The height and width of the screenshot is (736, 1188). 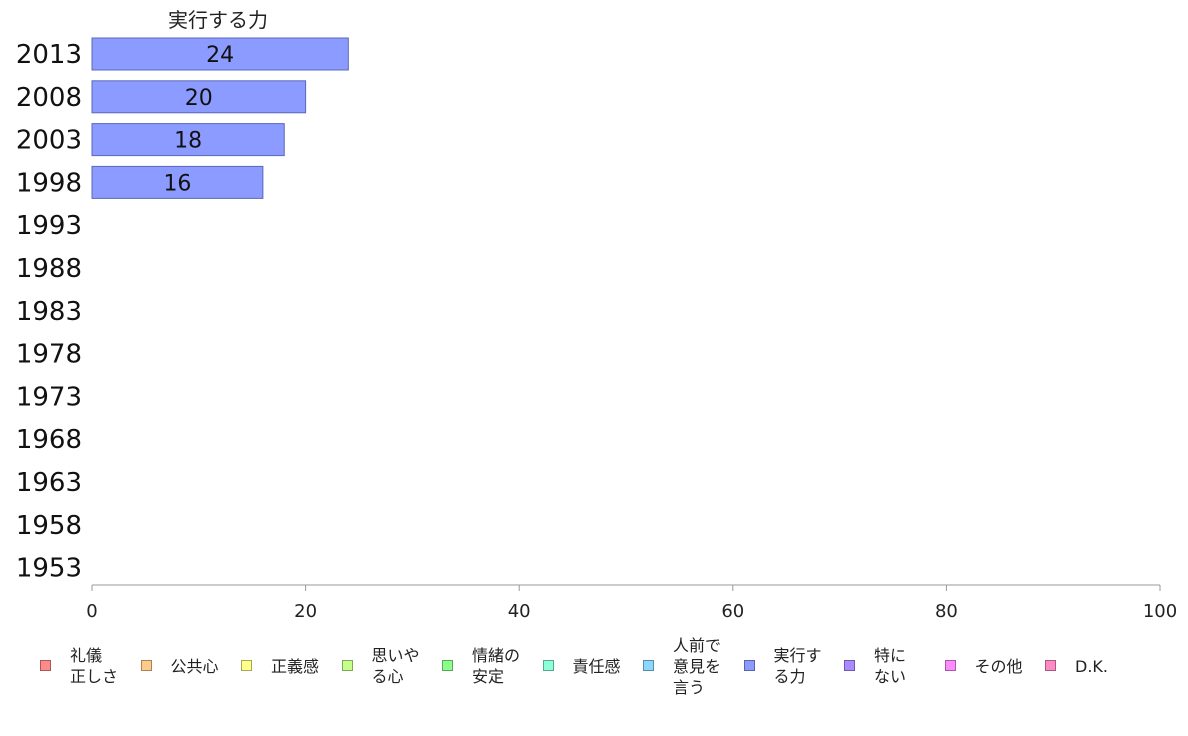 What do you see at coordinates (890, 666) in the screenshot?
I see `legend-label: 特に ない` at bounding box center [890, 666].